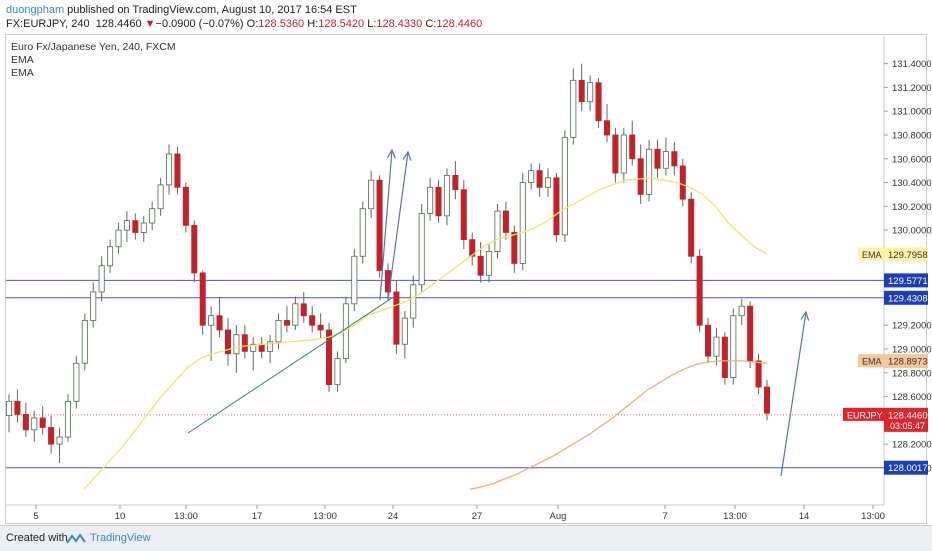  Describe the element at coordinates (22, 60) in the screenshot. I see `ema-legend-1: EMA` at that location.